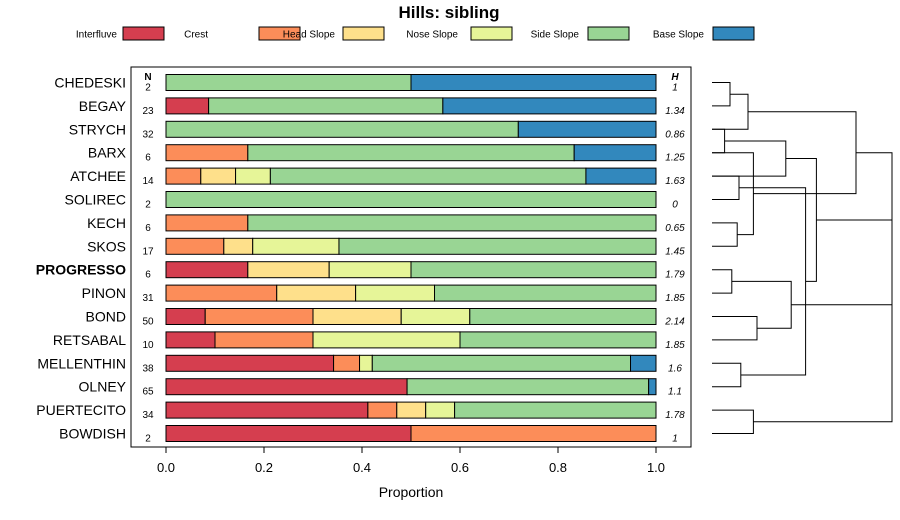 The height and width of the screenshot is (520, 900). I want to click on n-value-bond: 50, so click(148, 322).